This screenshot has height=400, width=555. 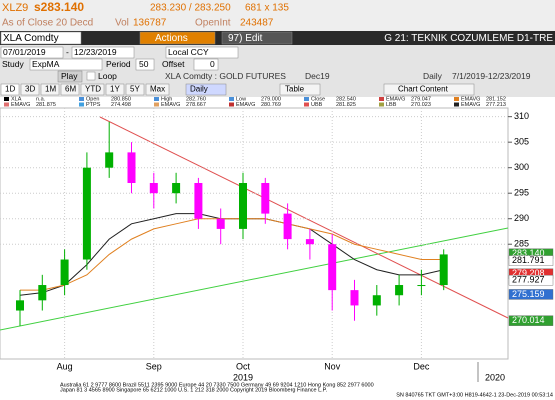 I want to click on range-button-label: 6M, so click(x=70, y=89).